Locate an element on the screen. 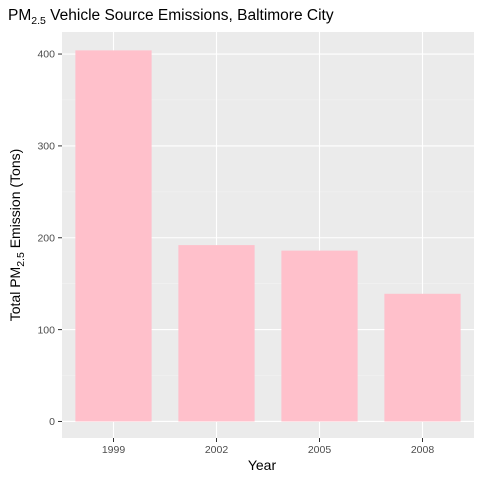 Image resolution: width=480 pixels, height=480 pixels. bar-2002 is located at coordinates (216, 333).